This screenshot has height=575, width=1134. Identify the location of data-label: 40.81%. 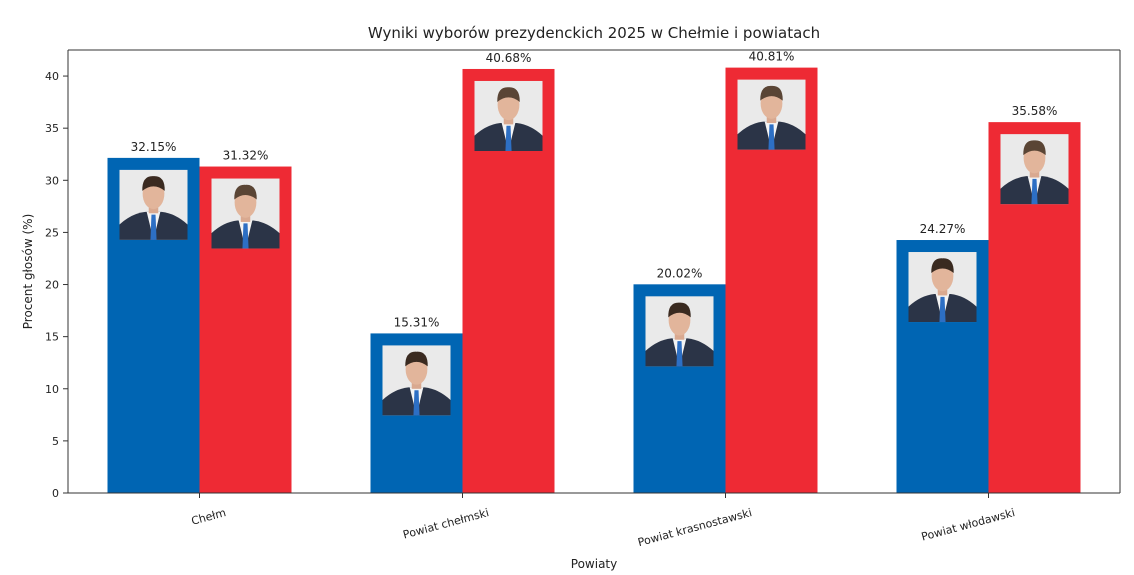
(772, 57).